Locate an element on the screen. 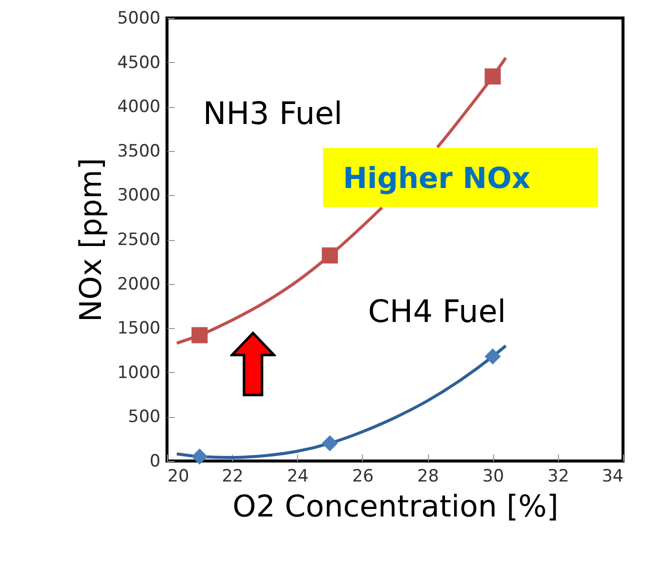  y-tick-label: 2500 is located at coordinates (138, 240).